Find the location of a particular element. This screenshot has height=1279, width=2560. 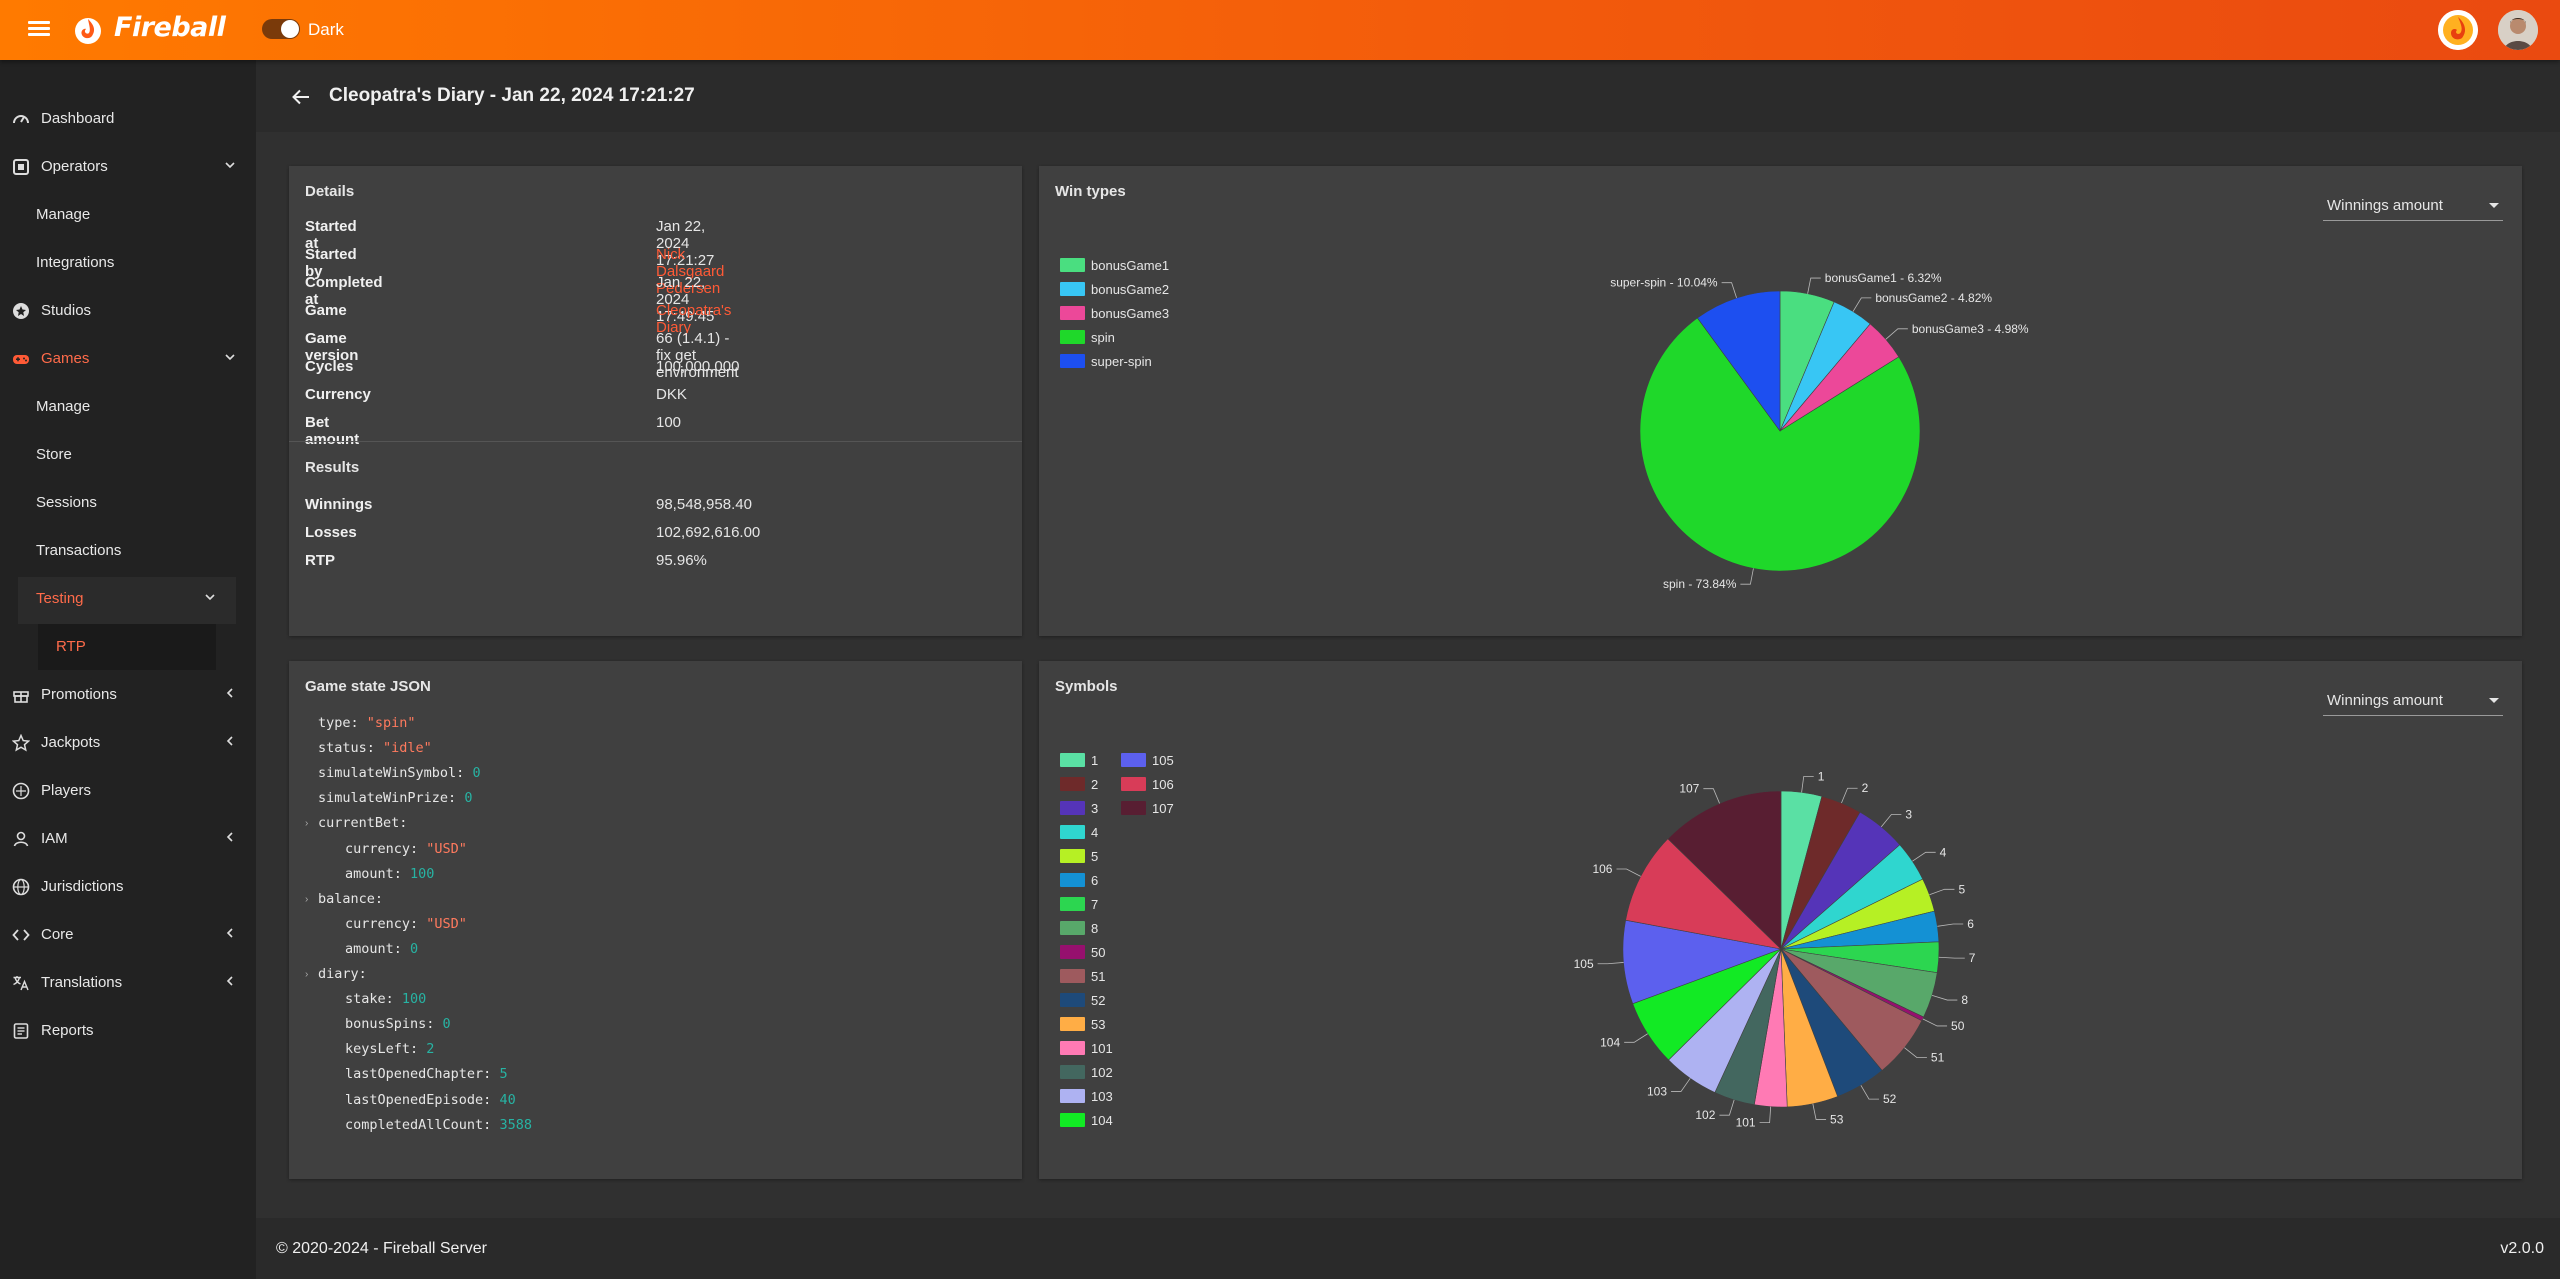

sidebar-item-games: Games is located at coordinates (128, 359).